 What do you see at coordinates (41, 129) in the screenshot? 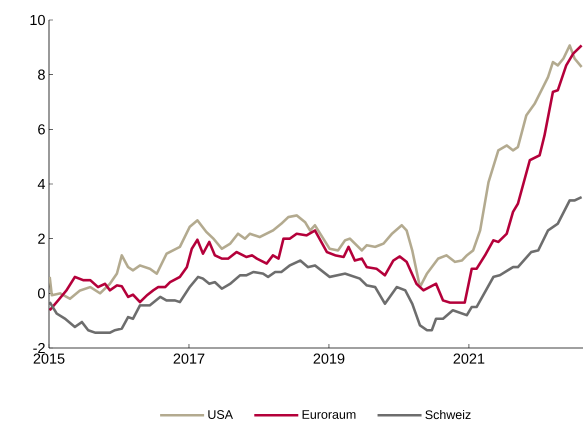
I see `y-tick-label: 6` at bounding box center [41, 129].